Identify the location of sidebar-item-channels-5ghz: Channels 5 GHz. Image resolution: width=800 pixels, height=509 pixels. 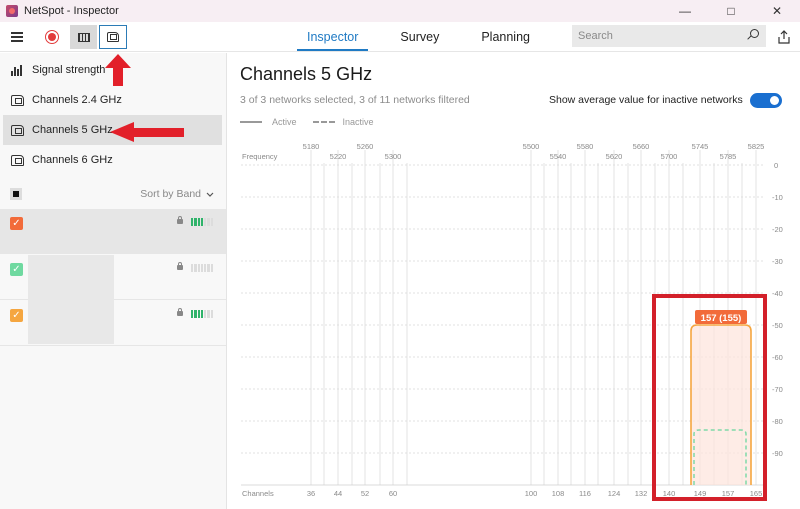
(112, 130).